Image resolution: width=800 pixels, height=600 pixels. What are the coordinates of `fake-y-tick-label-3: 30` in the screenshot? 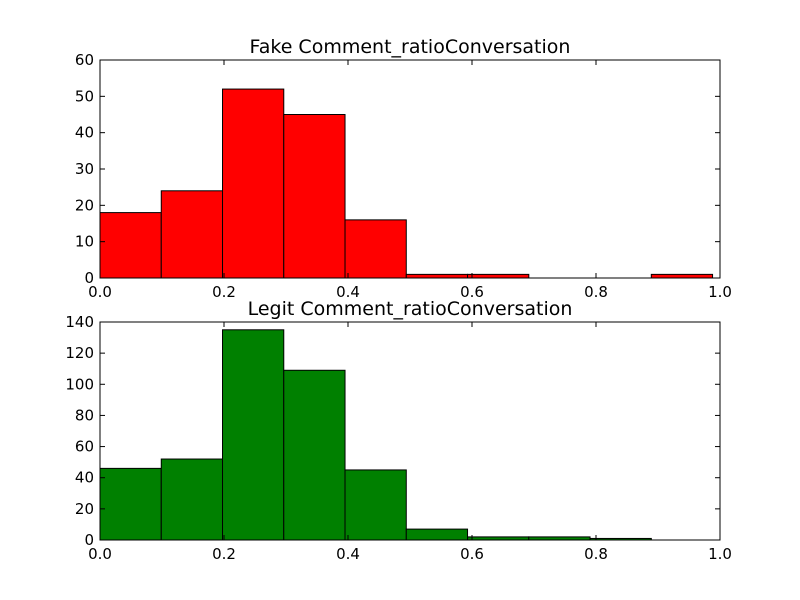 It's located at (84, 169).